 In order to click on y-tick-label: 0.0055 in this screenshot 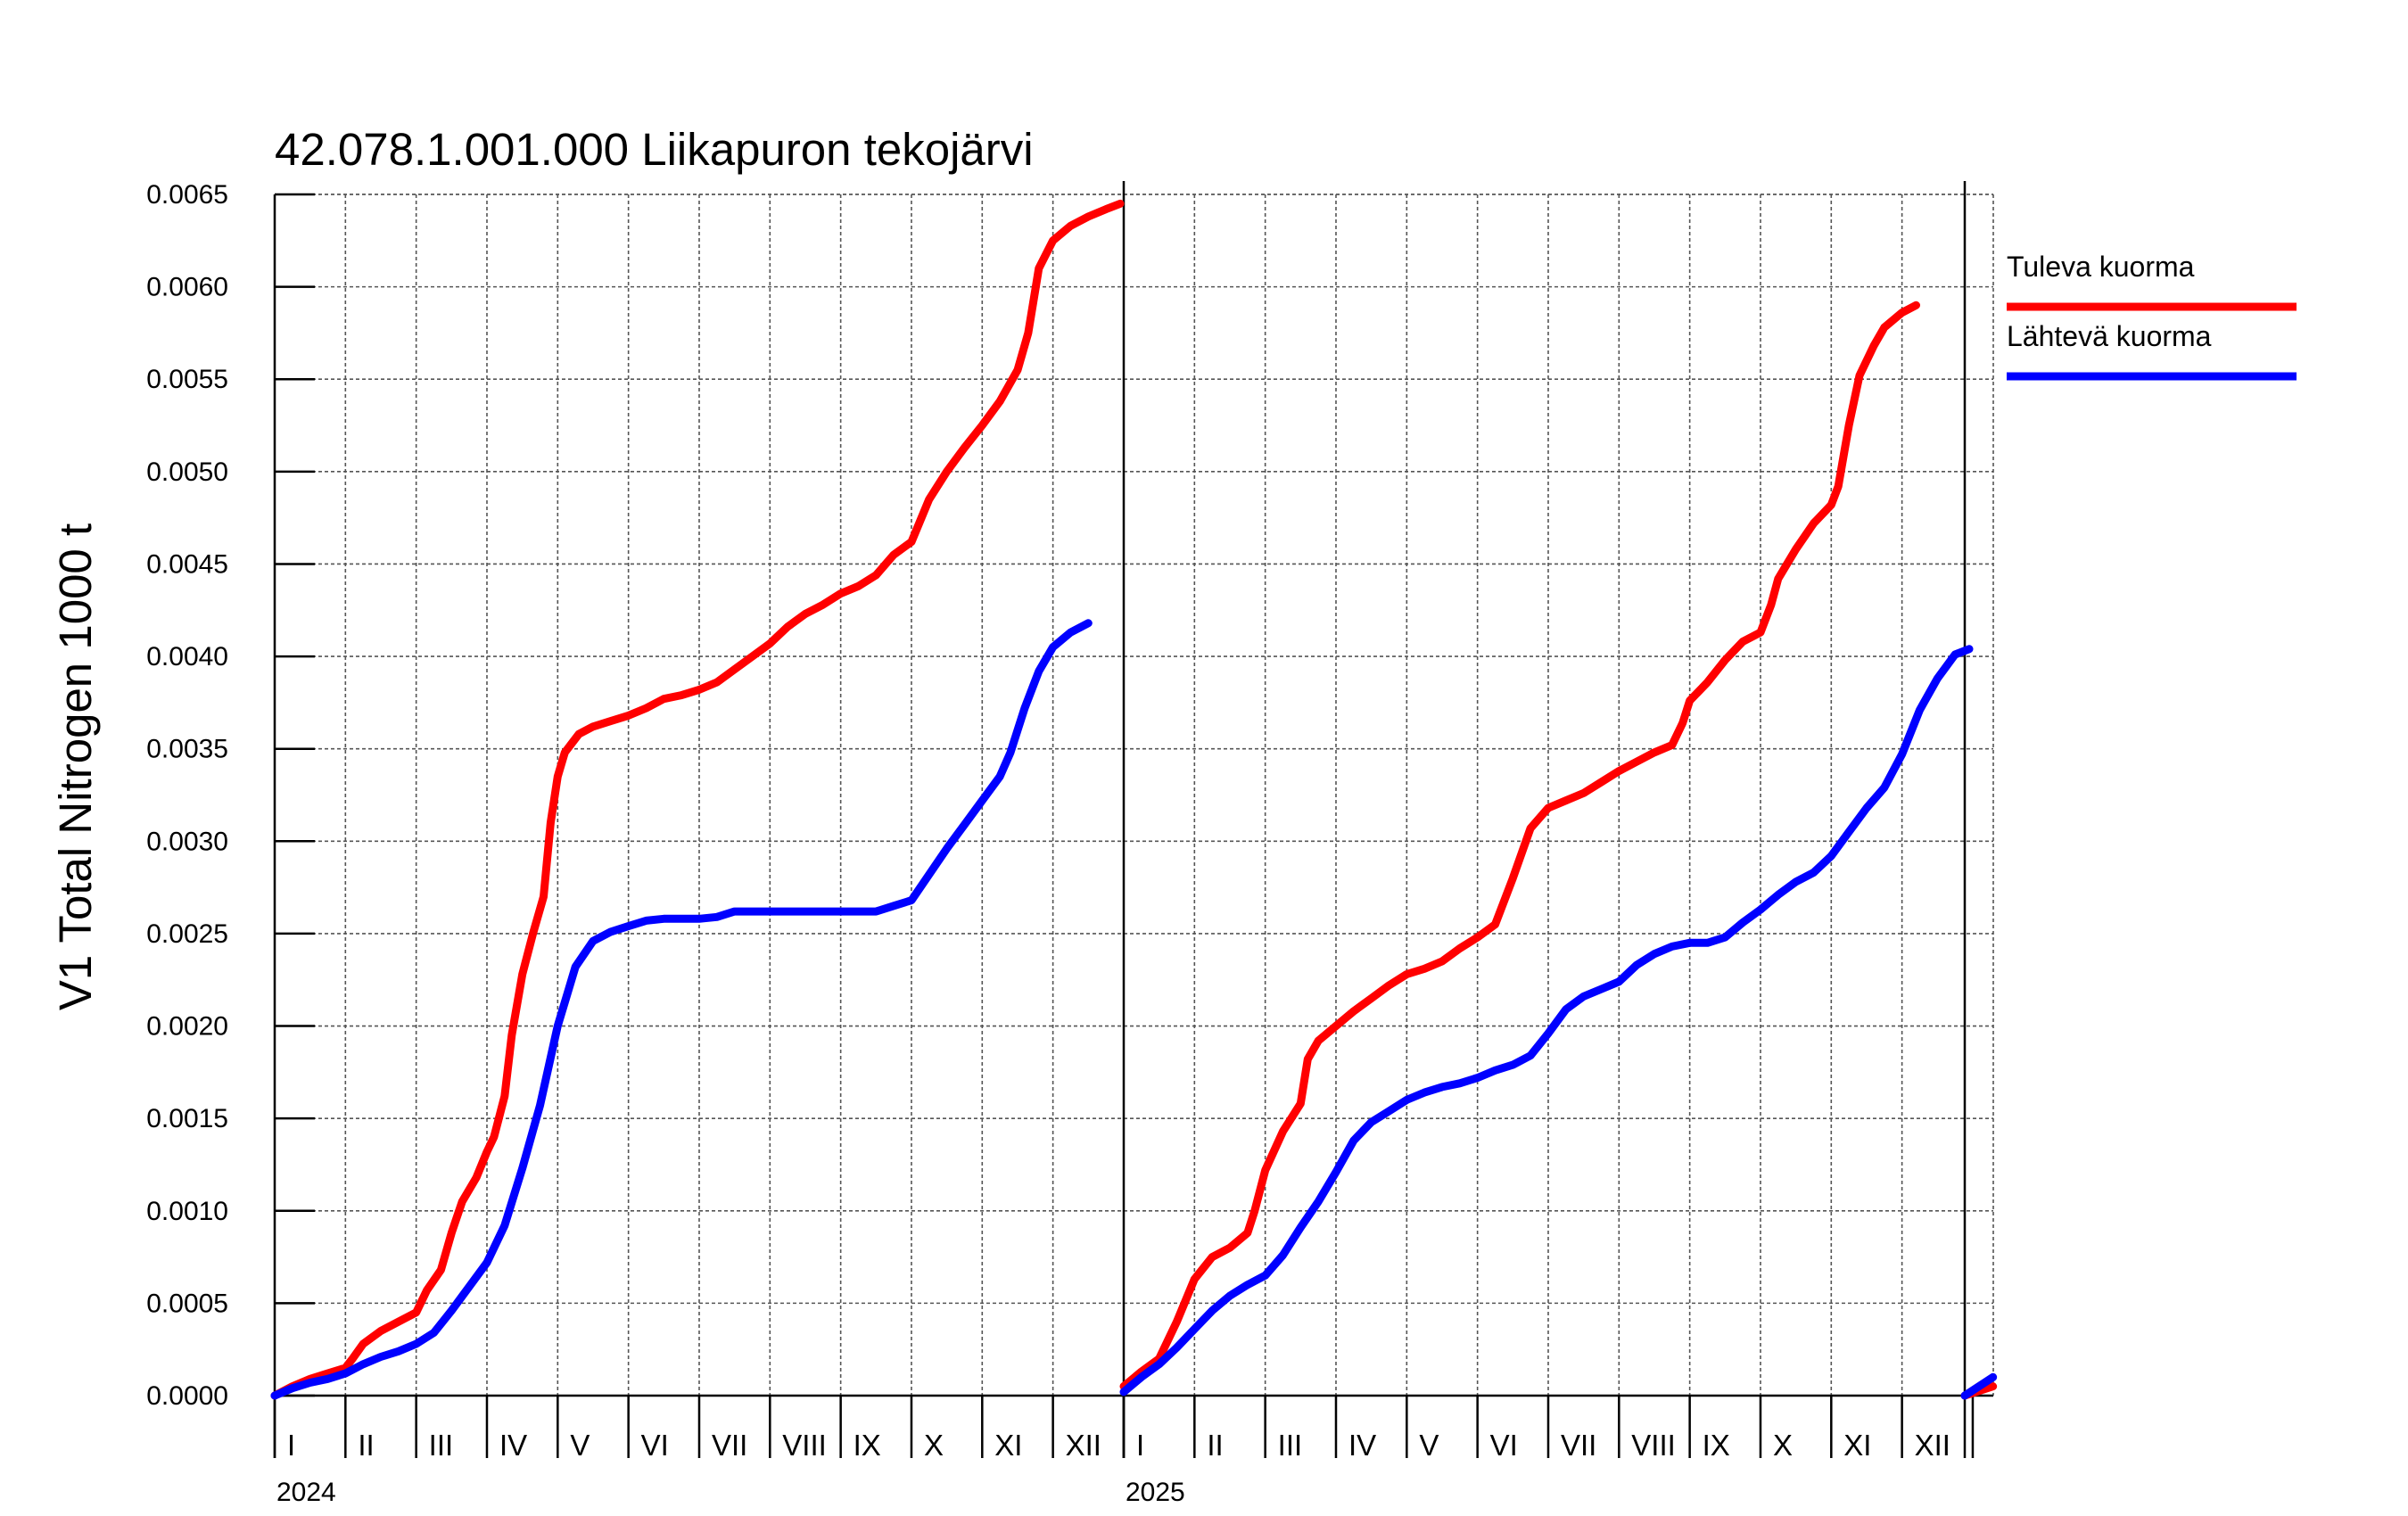, I will do `click(187, 379)`.